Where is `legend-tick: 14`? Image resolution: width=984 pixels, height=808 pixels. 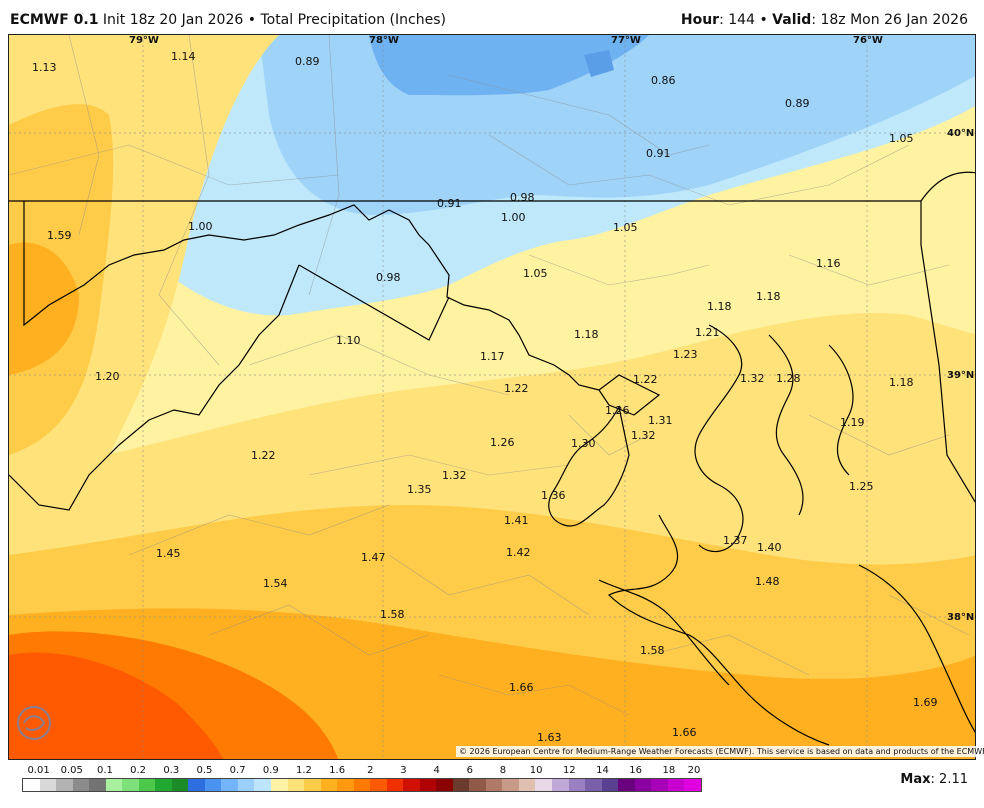
legend-tick: 14 is located at coordinates (602, 770).